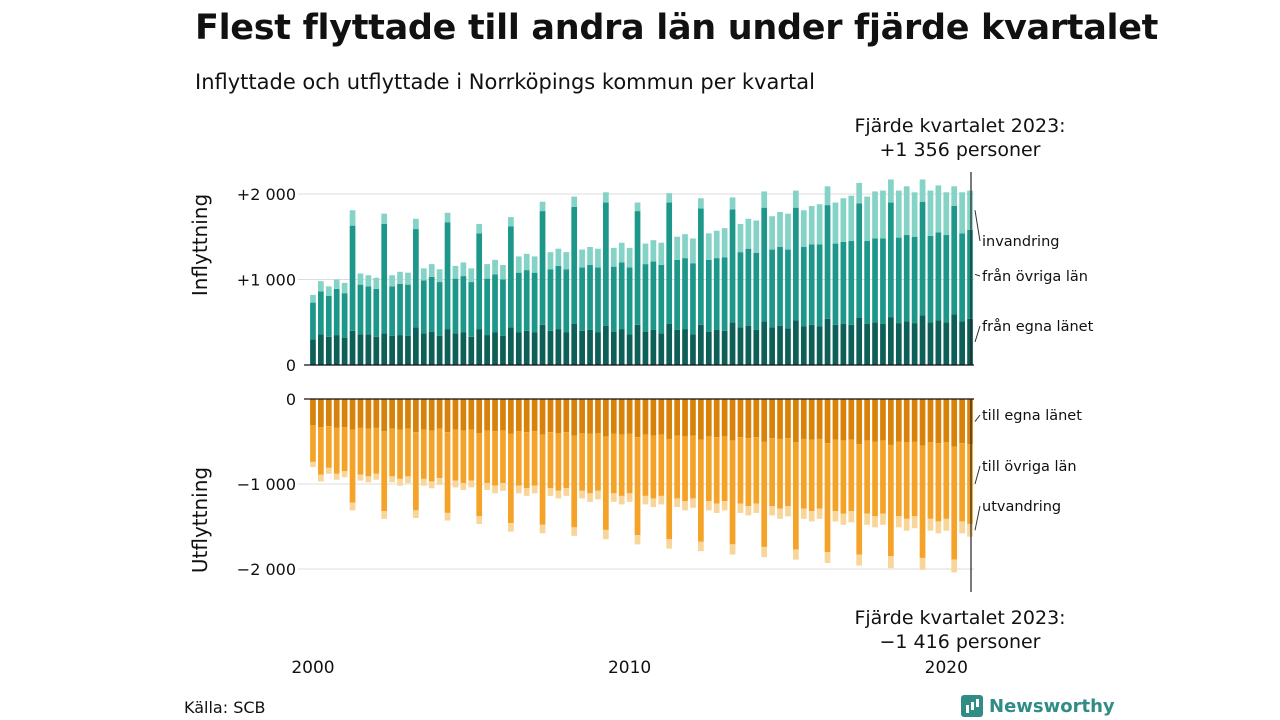 The height and width of the screenshot is (720, 1280). What do you see at coordinates (1021, 507) in the screenshot?
I see `series-label: utvandring` at bounding box center [1021, 507].